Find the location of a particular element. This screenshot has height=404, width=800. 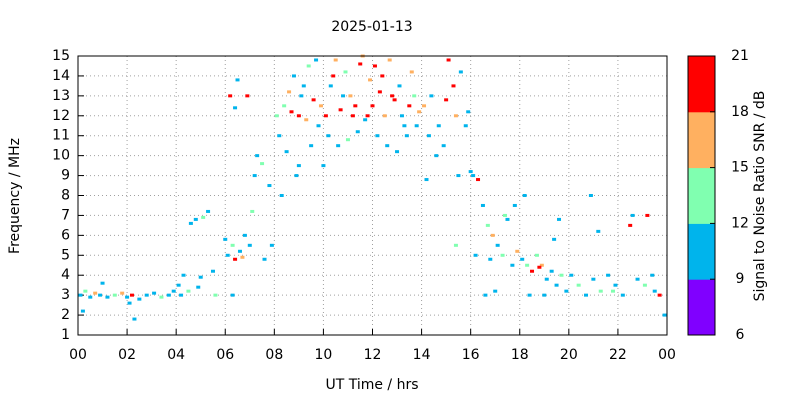

colorbar-tick-label: 15 is located at coordinates (740, 168).